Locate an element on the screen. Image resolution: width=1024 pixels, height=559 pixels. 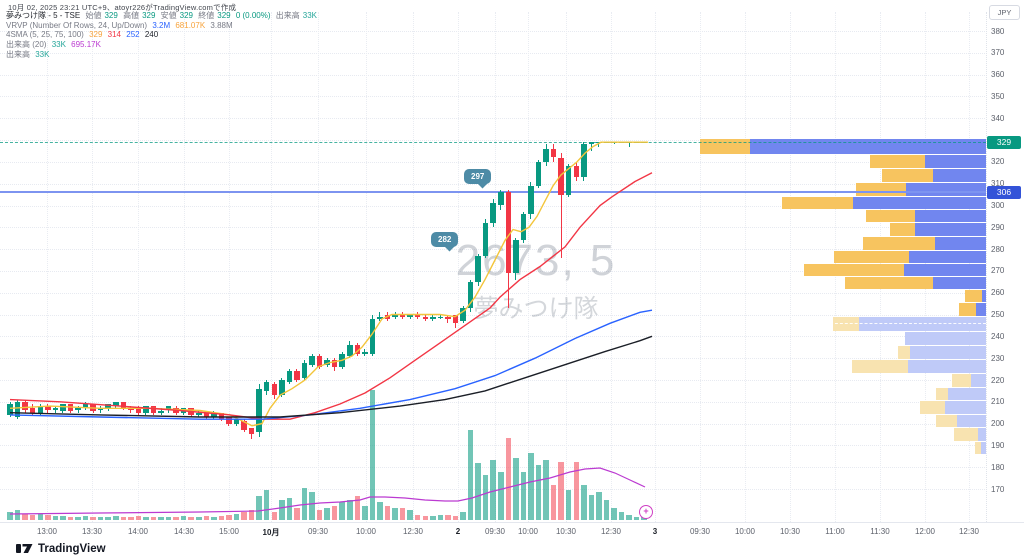
currency-toggle: JPY is located at coordinates (1004, 12).